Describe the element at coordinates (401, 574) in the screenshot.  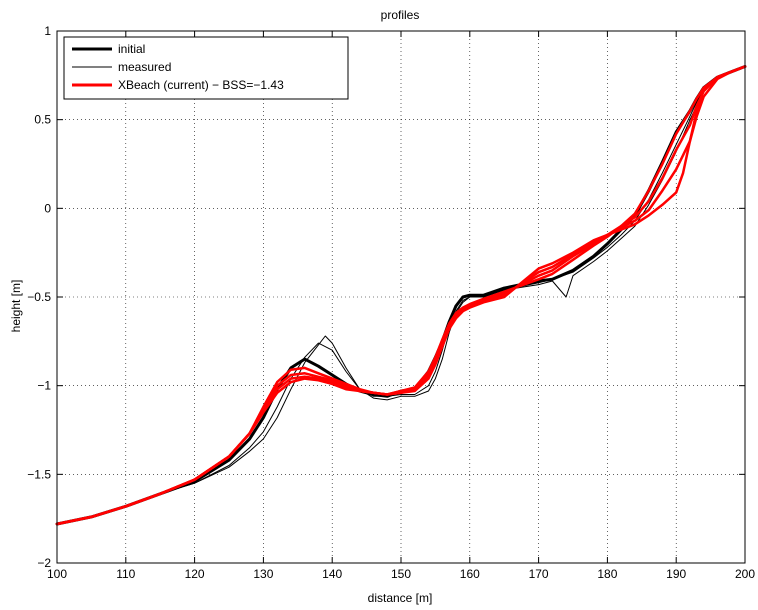
I see `x-tick-label: 150` at that location.